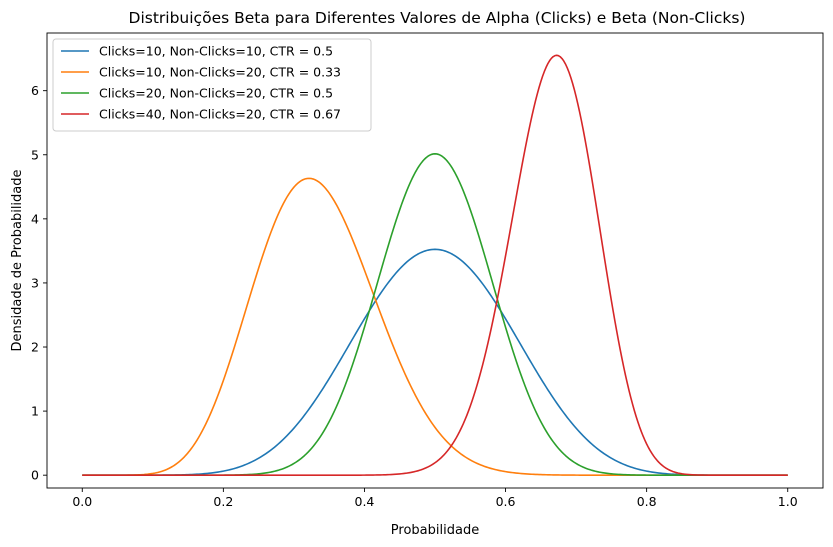 The width and height of the screenshot is (833, 547). I want to click on y-tick-label: 2, so click(35, 347).